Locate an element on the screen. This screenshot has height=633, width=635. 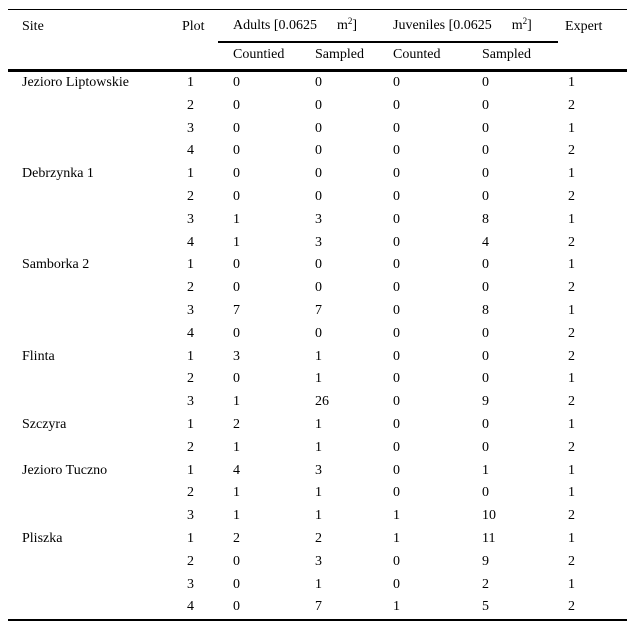
juveniles-group-prefix: Juveniles [0.0625 is located at coordinates (442, 25).